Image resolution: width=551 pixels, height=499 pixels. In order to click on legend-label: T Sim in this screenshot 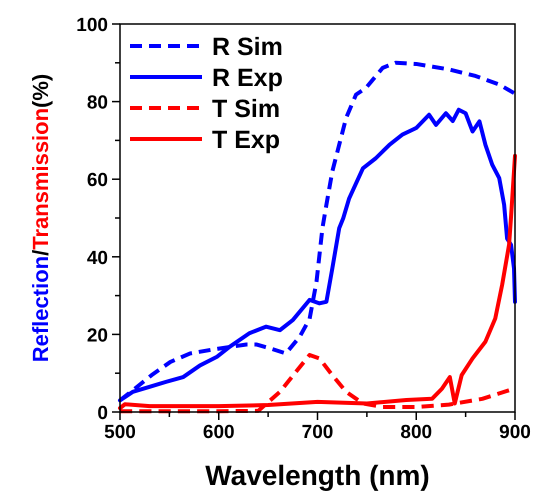, I will do `click(246, 109)`.